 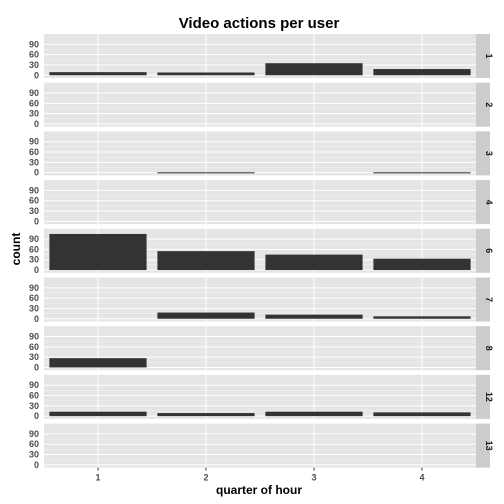 I want to click on x-tick-label: 1, so click(x=97, y=478).